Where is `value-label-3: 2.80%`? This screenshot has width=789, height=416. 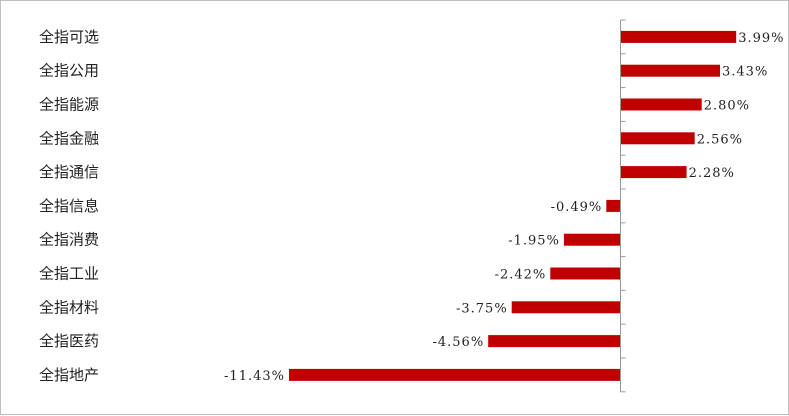 value-label-3: 2.80% is located at coordinates (727, 106).